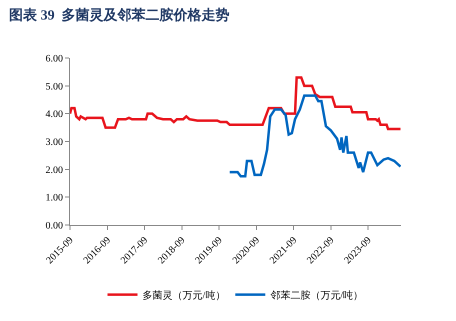  I want to click on y-tick-label: 5.00, so click(54, 86).